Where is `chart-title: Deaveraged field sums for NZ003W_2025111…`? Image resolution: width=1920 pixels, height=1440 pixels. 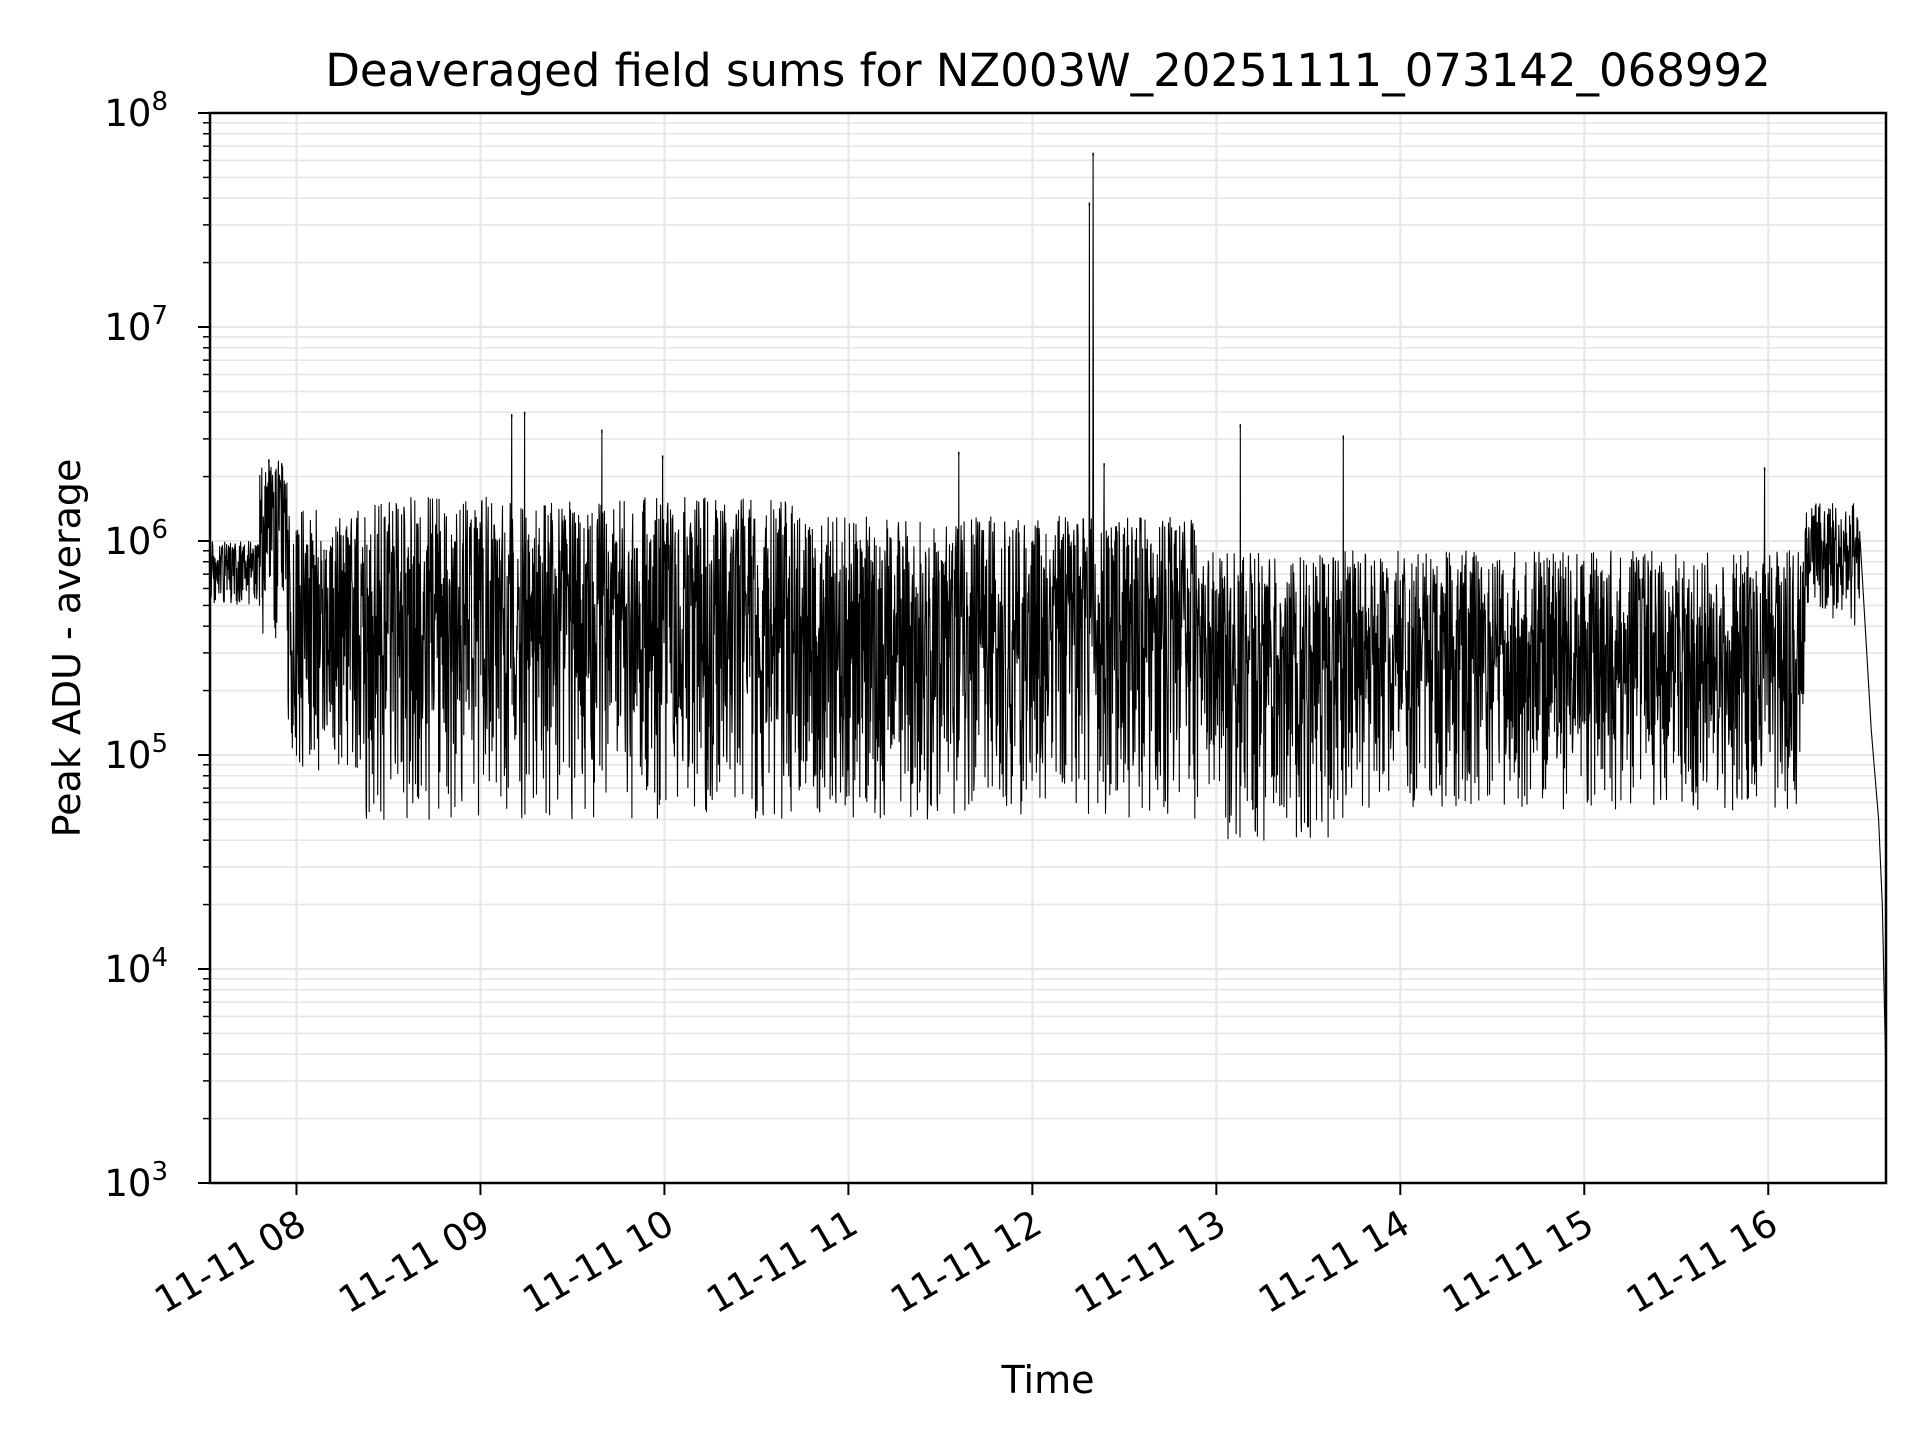 chart-title: Deaveraged field sums for NZ003W_2025111… is located at coordinates (1048, 70).